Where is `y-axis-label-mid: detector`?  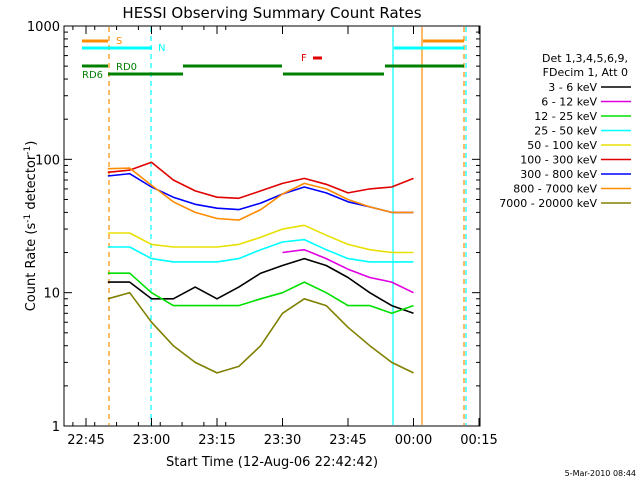 y-axis-label-mid: detector is located at coordinates (31, 184).